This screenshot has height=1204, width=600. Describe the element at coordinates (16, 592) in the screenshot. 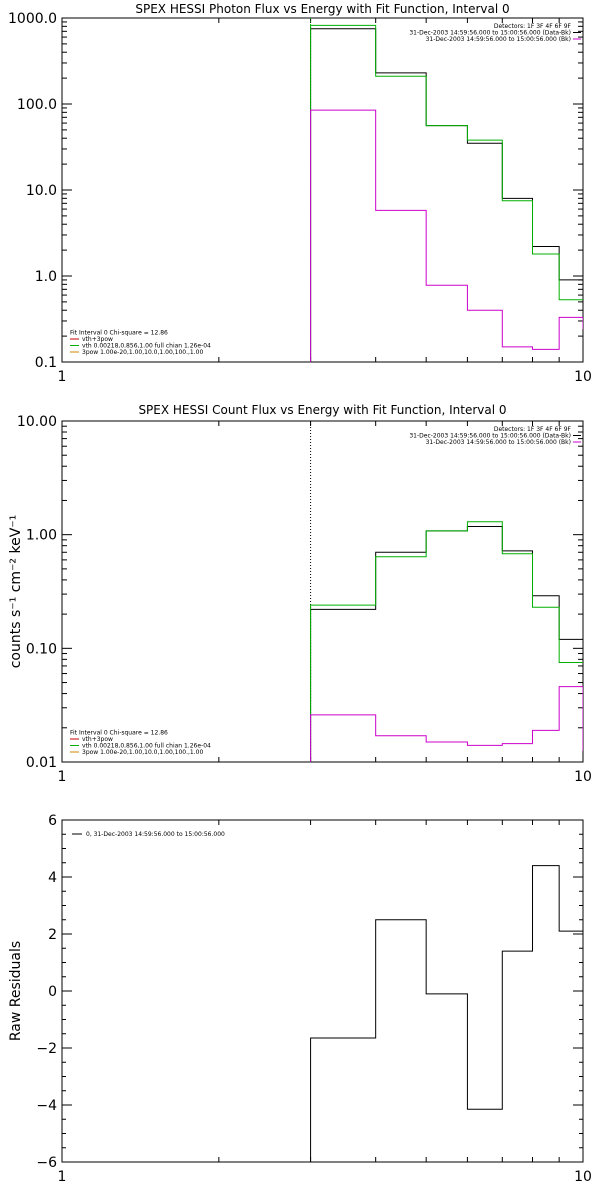

I see `y-axis-label: counts s⁻¹ cm⁻² keV⁻¹` at that location.